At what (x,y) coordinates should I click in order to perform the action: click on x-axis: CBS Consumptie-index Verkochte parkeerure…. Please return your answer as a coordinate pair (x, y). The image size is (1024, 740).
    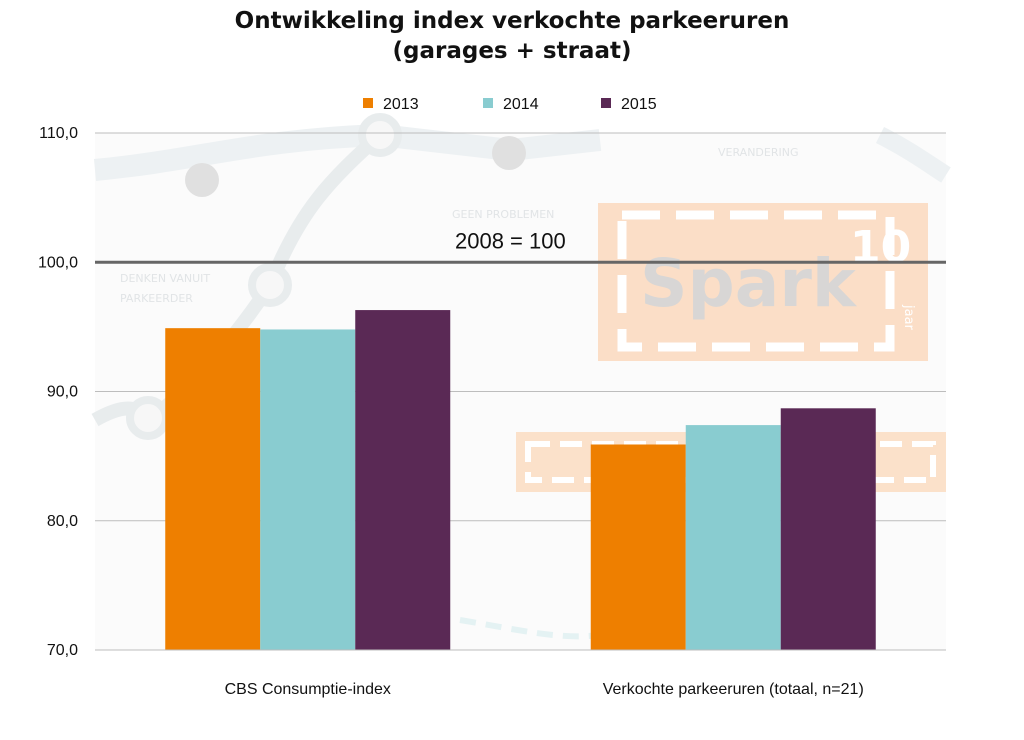
    Looking at the image, I should click on (520, 673).